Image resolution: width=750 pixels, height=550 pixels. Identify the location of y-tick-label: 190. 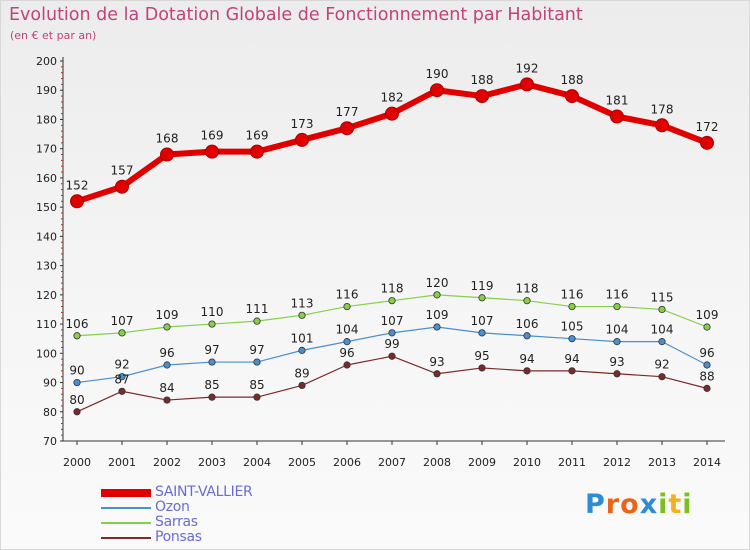
(46, 90).